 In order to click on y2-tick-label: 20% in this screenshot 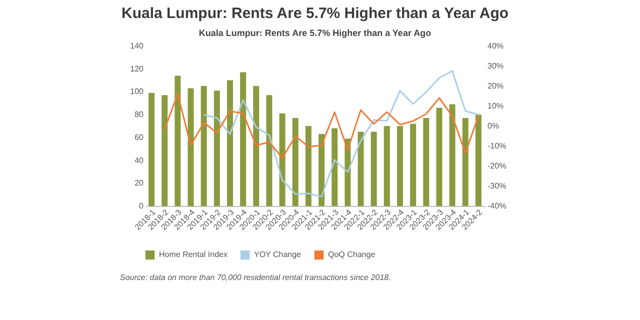, I will do `click(496, 86)`.